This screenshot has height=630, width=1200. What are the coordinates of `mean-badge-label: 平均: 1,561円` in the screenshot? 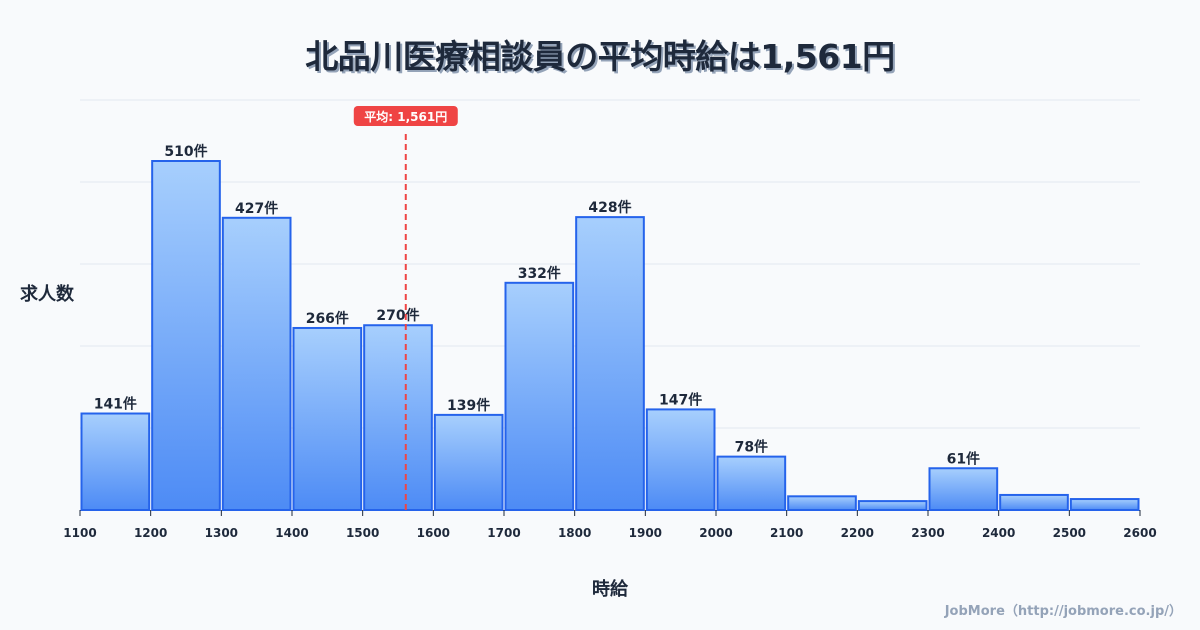 It's located at (405, 116).